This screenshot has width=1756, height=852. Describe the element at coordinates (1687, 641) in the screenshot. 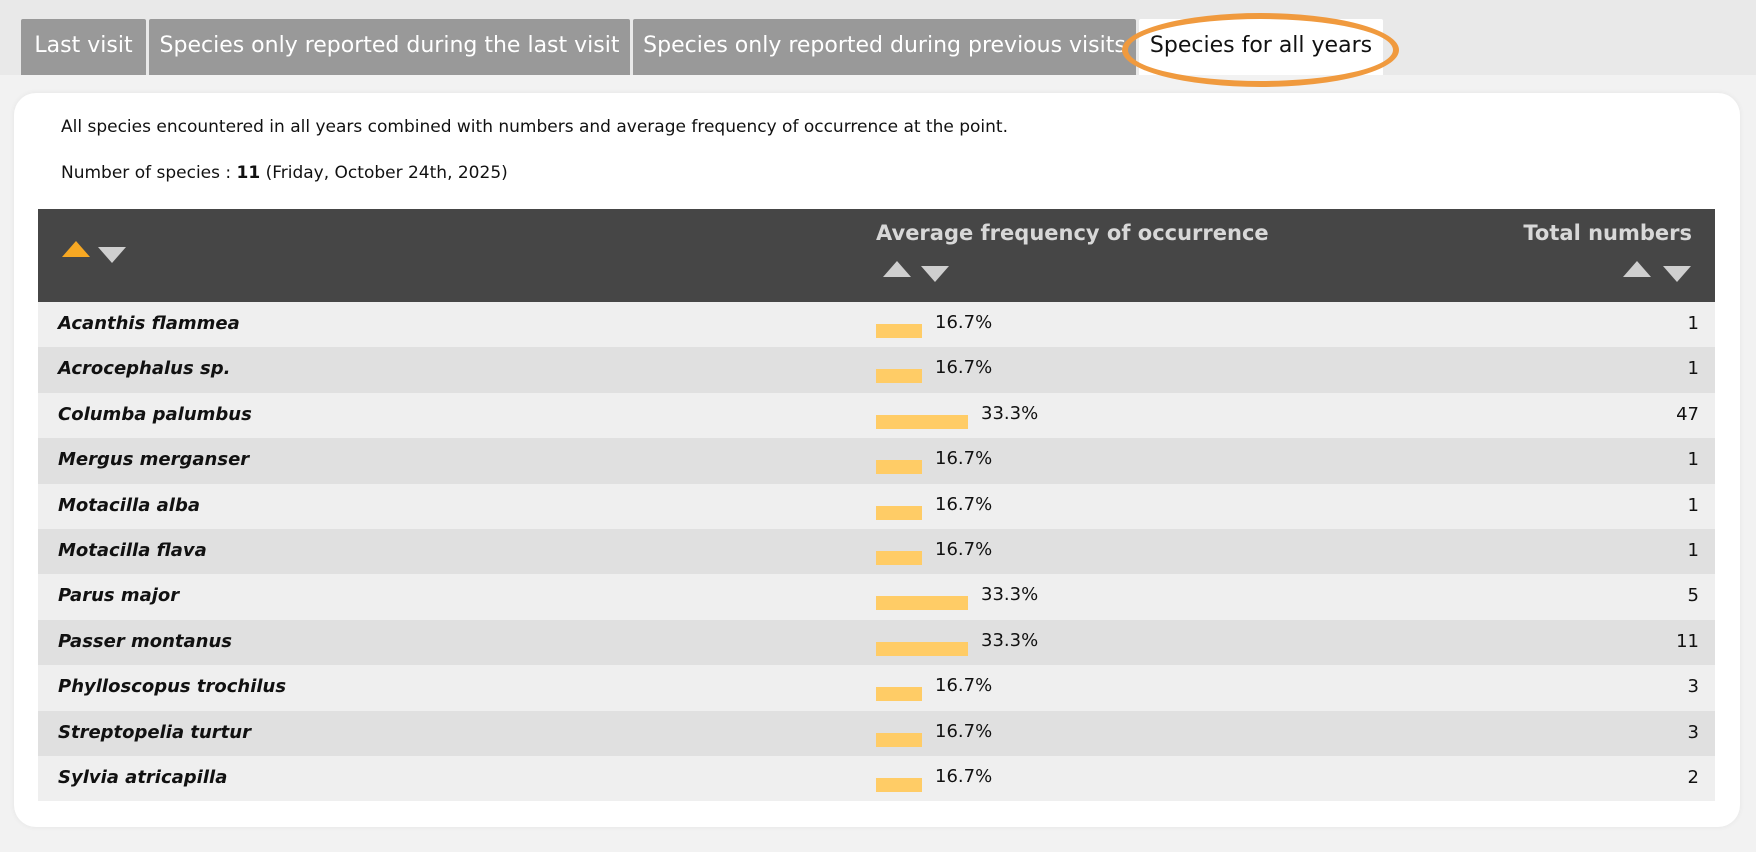

I see `total-count: 11` at that location.